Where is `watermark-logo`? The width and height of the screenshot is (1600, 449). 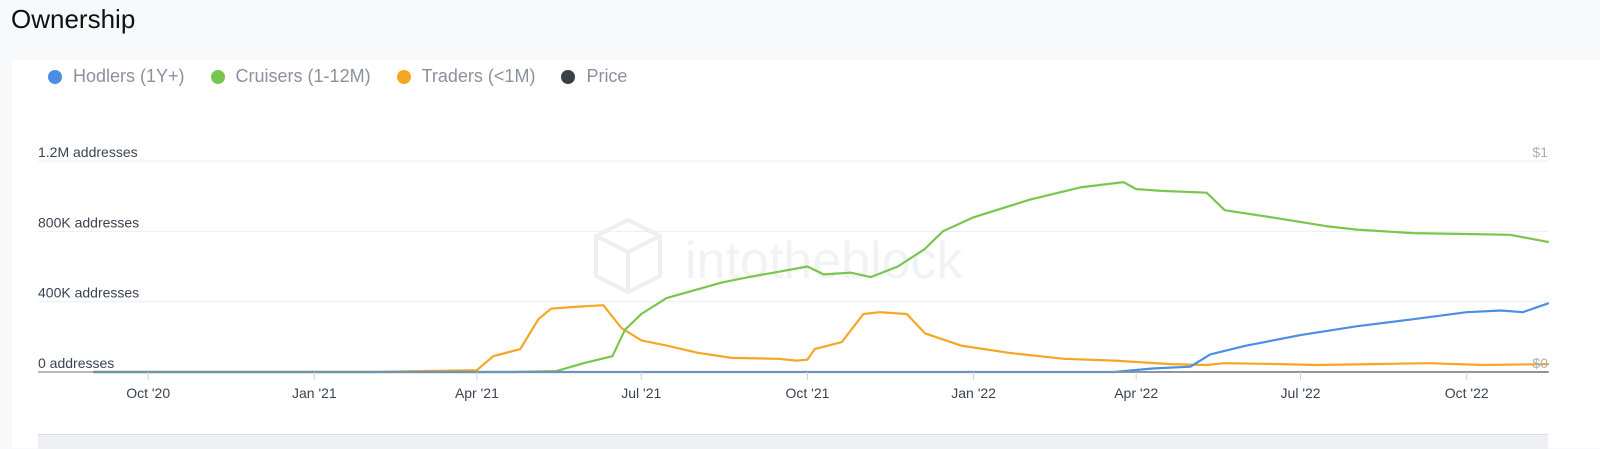
watermark-logo is located at coordinates (628, 256).